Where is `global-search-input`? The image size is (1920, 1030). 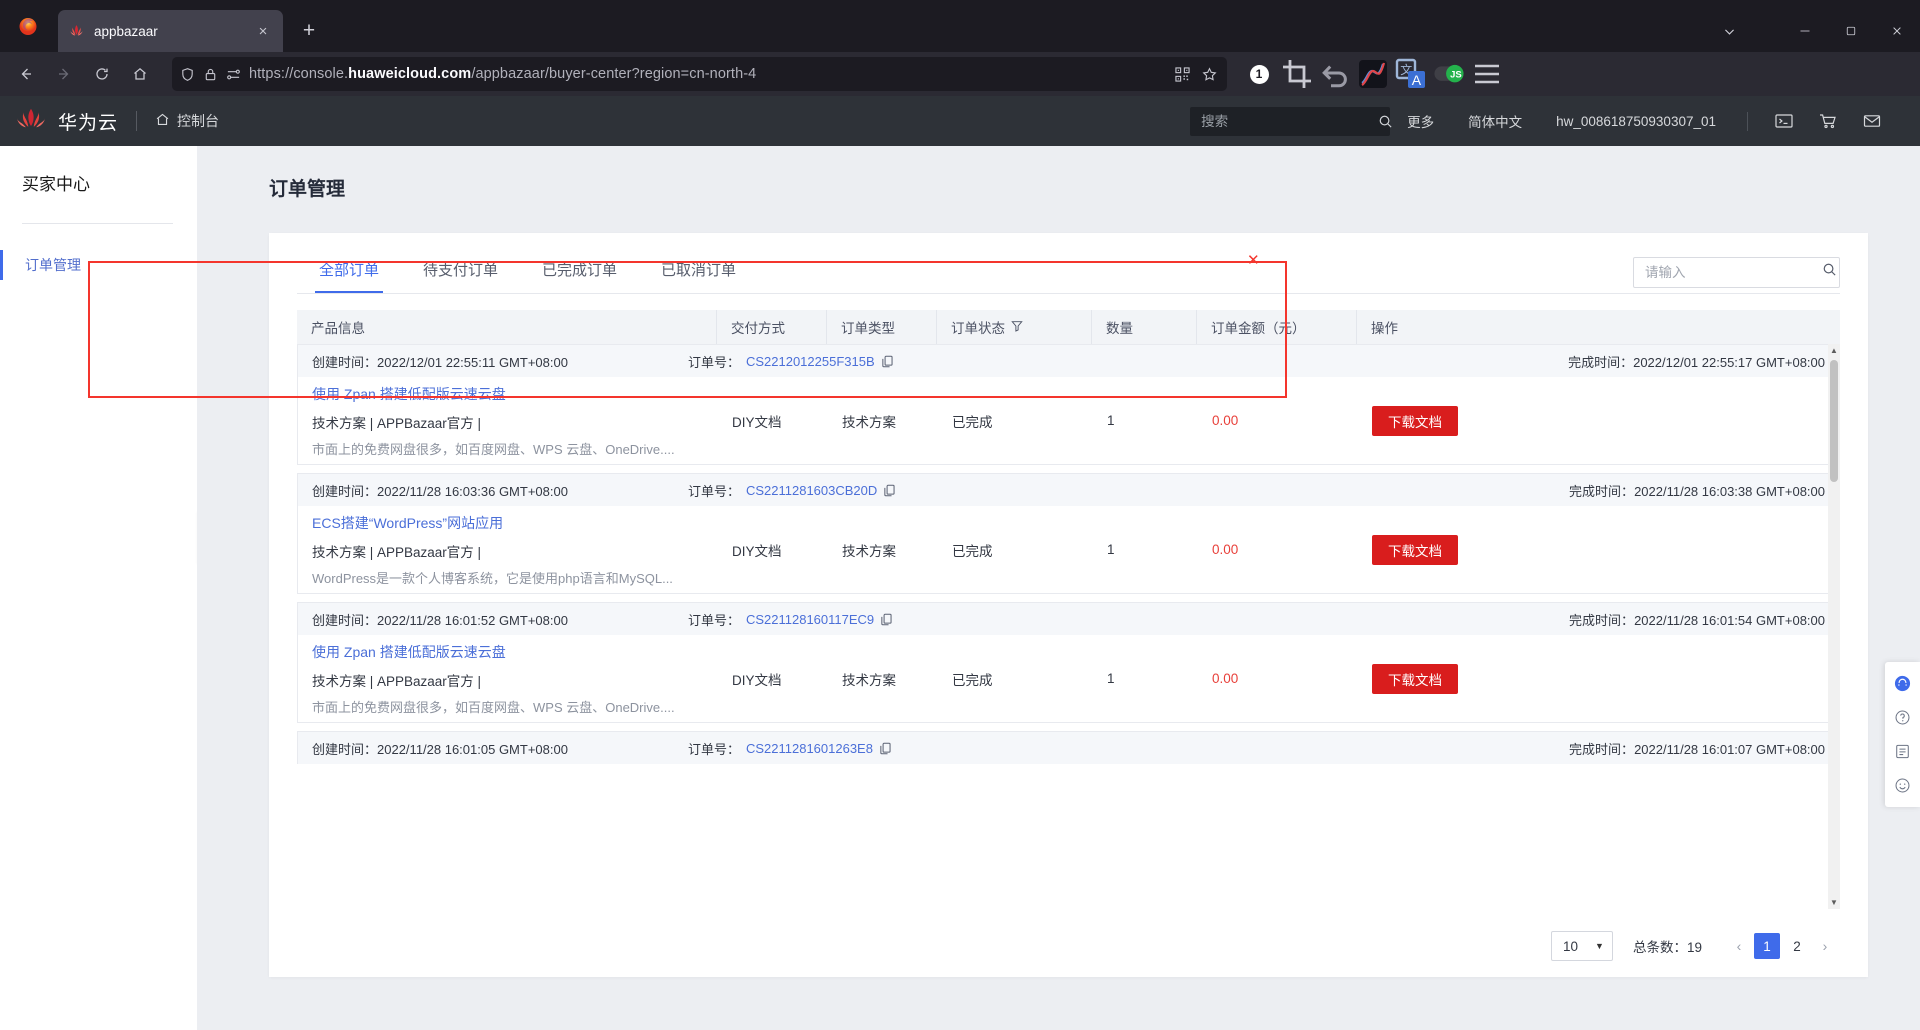
global-search-input is located at coordinates (1290, 121).